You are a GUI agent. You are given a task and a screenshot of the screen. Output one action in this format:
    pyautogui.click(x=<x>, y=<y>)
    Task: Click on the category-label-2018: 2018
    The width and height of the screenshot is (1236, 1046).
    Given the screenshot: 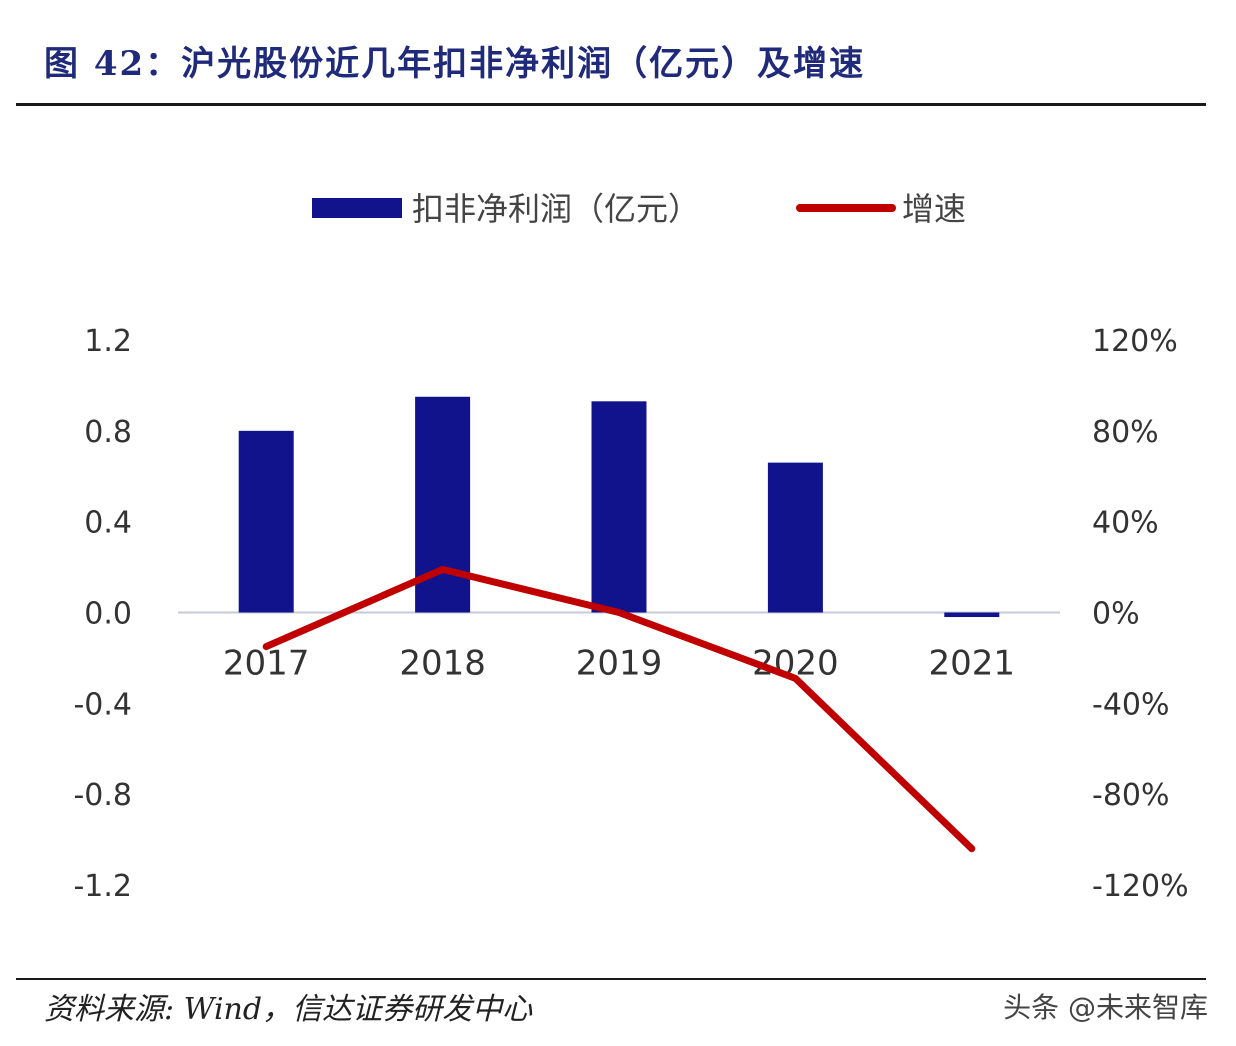 What is the action you would take?
    pyautogui.click(x=442, y=664)
    